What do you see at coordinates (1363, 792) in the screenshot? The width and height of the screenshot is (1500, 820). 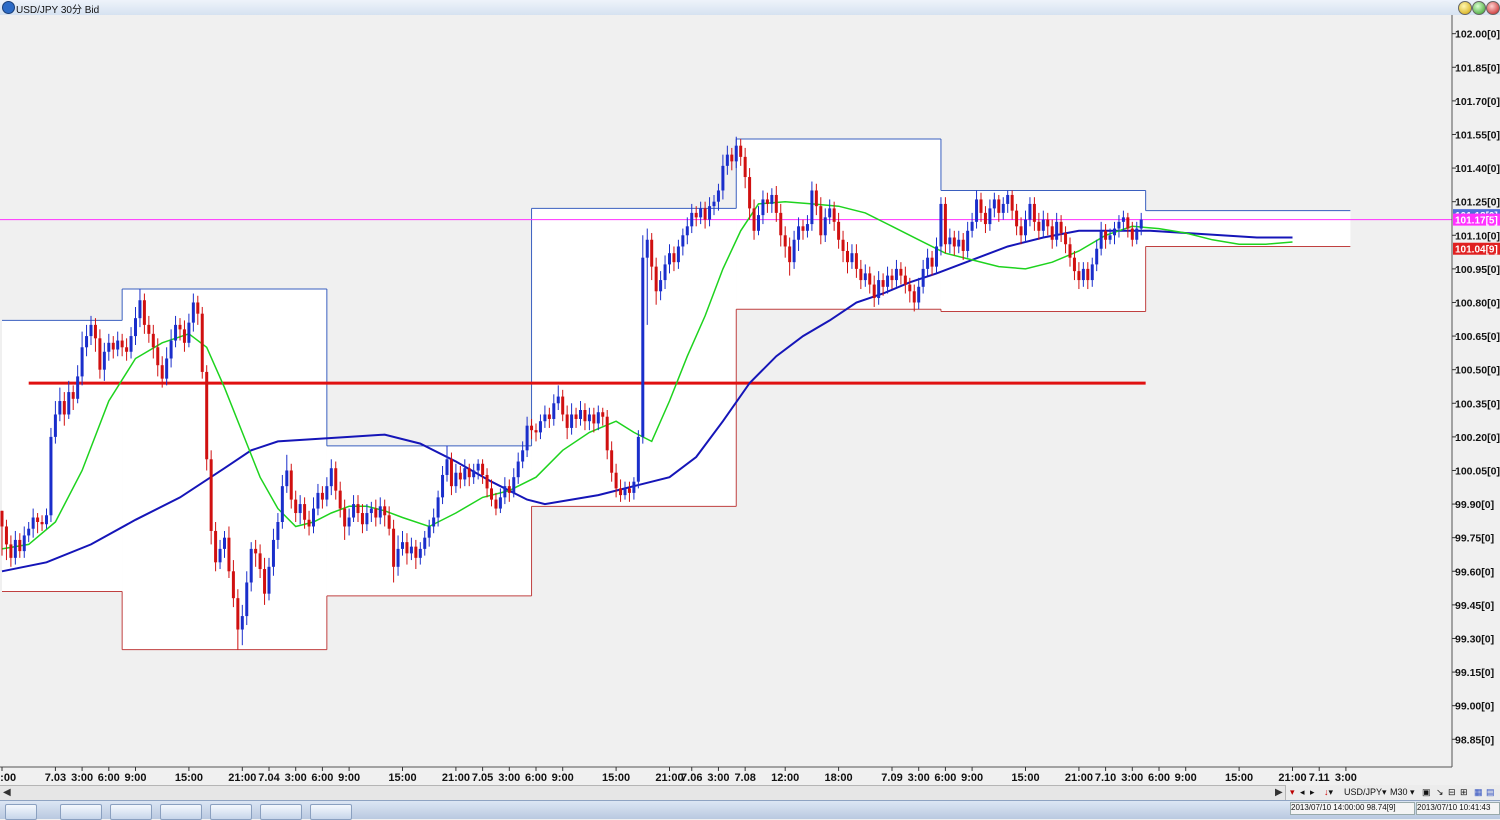 I see `symbol-select: USD/JPY` at bounding box center [1363, 792].